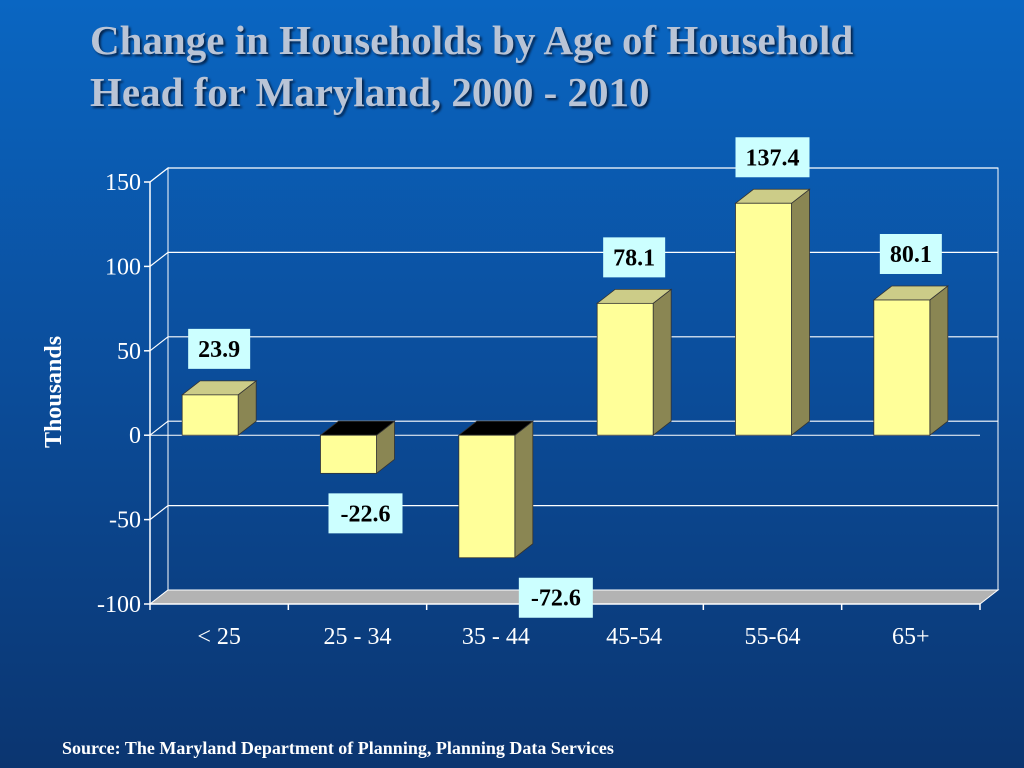 The image size is (1024, 768). I want to click on data-label: 23.9, so click(219, 348).